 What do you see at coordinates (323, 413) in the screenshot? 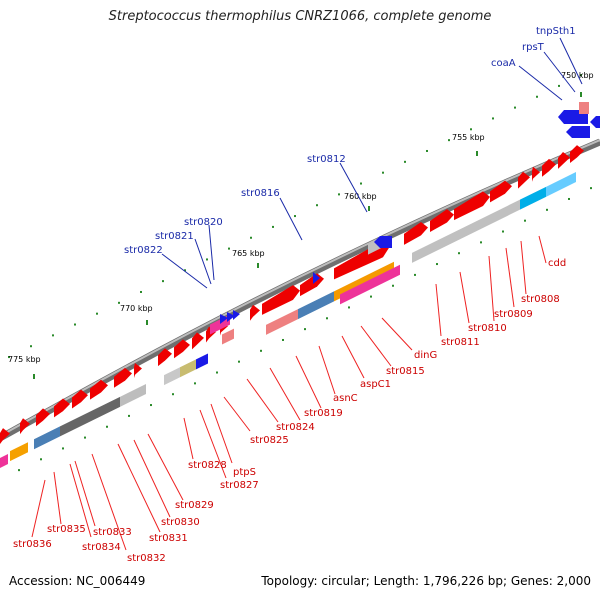
I see `gene-label-str0819: str0819` at bounding box center [323, 413].